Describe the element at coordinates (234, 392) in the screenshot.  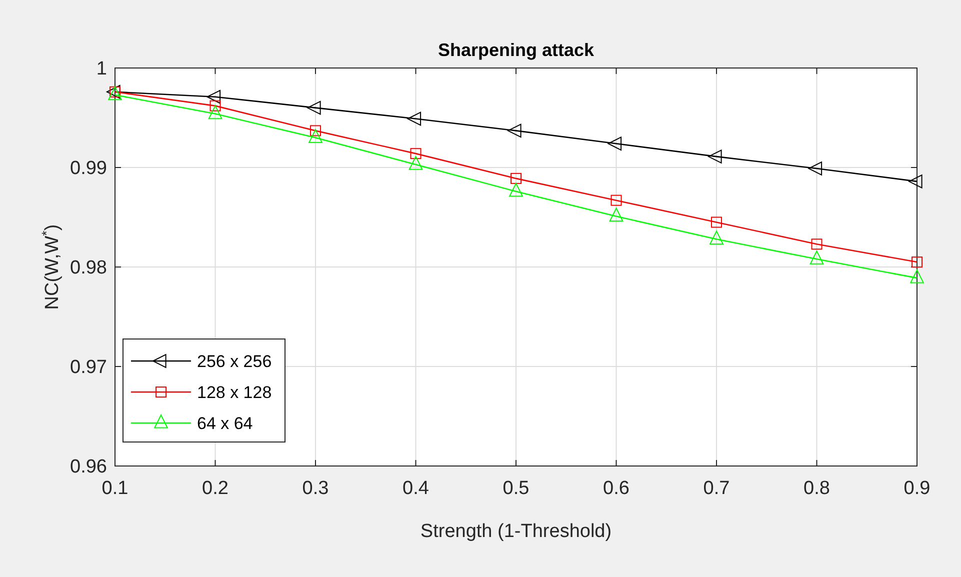
I see `legend-label: 128 x 128` at that location.